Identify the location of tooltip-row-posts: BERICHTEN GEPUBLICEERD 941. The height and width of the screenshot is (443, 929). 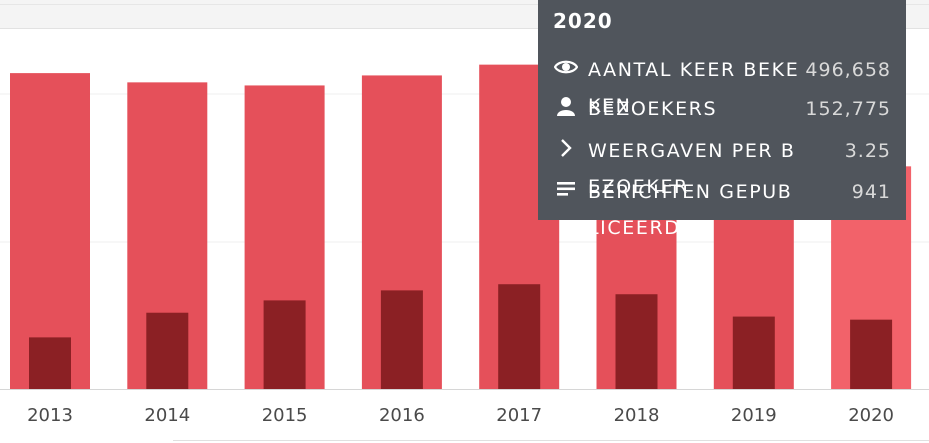
(722, 206).